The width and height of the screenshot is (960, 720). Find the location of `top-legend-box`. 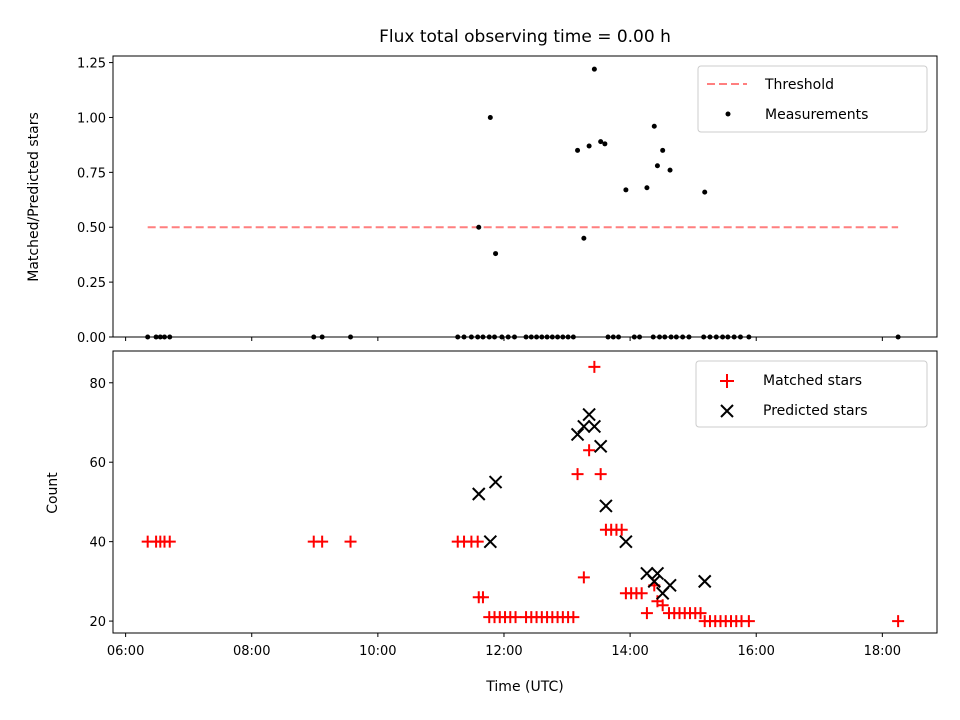

top-legend-box is located at coordinates (812, 99).